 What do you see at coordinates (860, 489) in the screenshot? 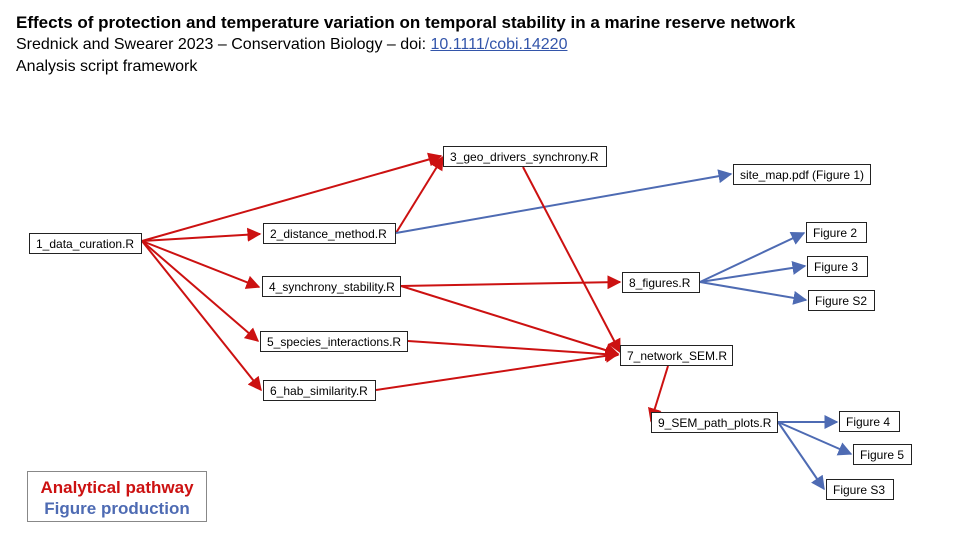
I see `output-figure-s3: Figure S3` at bounding box center [860, 489].